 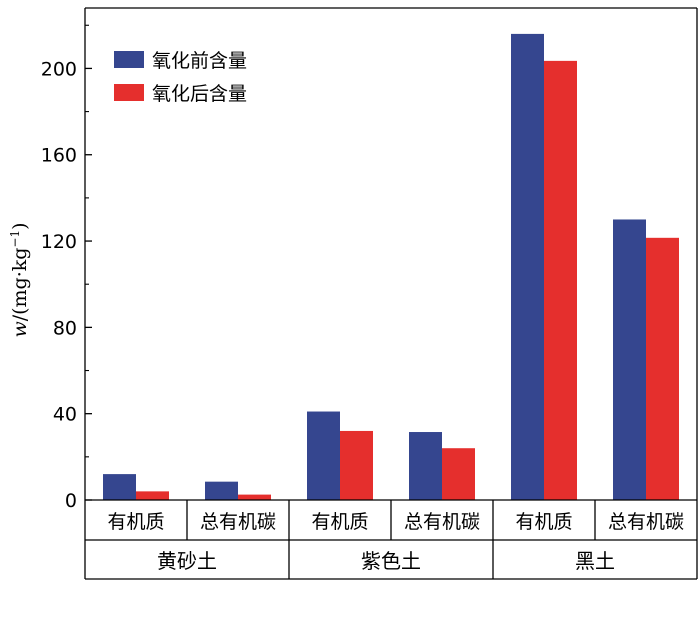 What do you see at coordinates (543, 522) in the screenshot?
I see `category-label-4: 有机质` at bounding box center [543, 522].